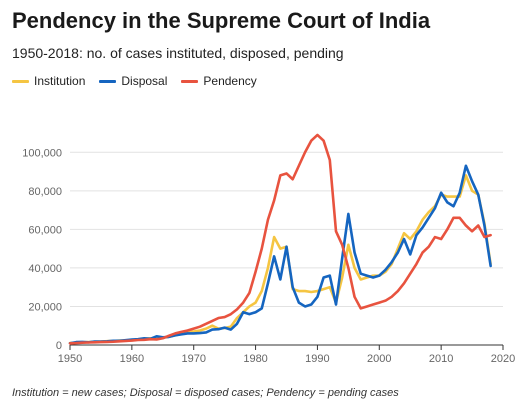 The width and height of the screenshot is (519, 406). I want to click on legend-item-institution: Institution, so click(48, 81).